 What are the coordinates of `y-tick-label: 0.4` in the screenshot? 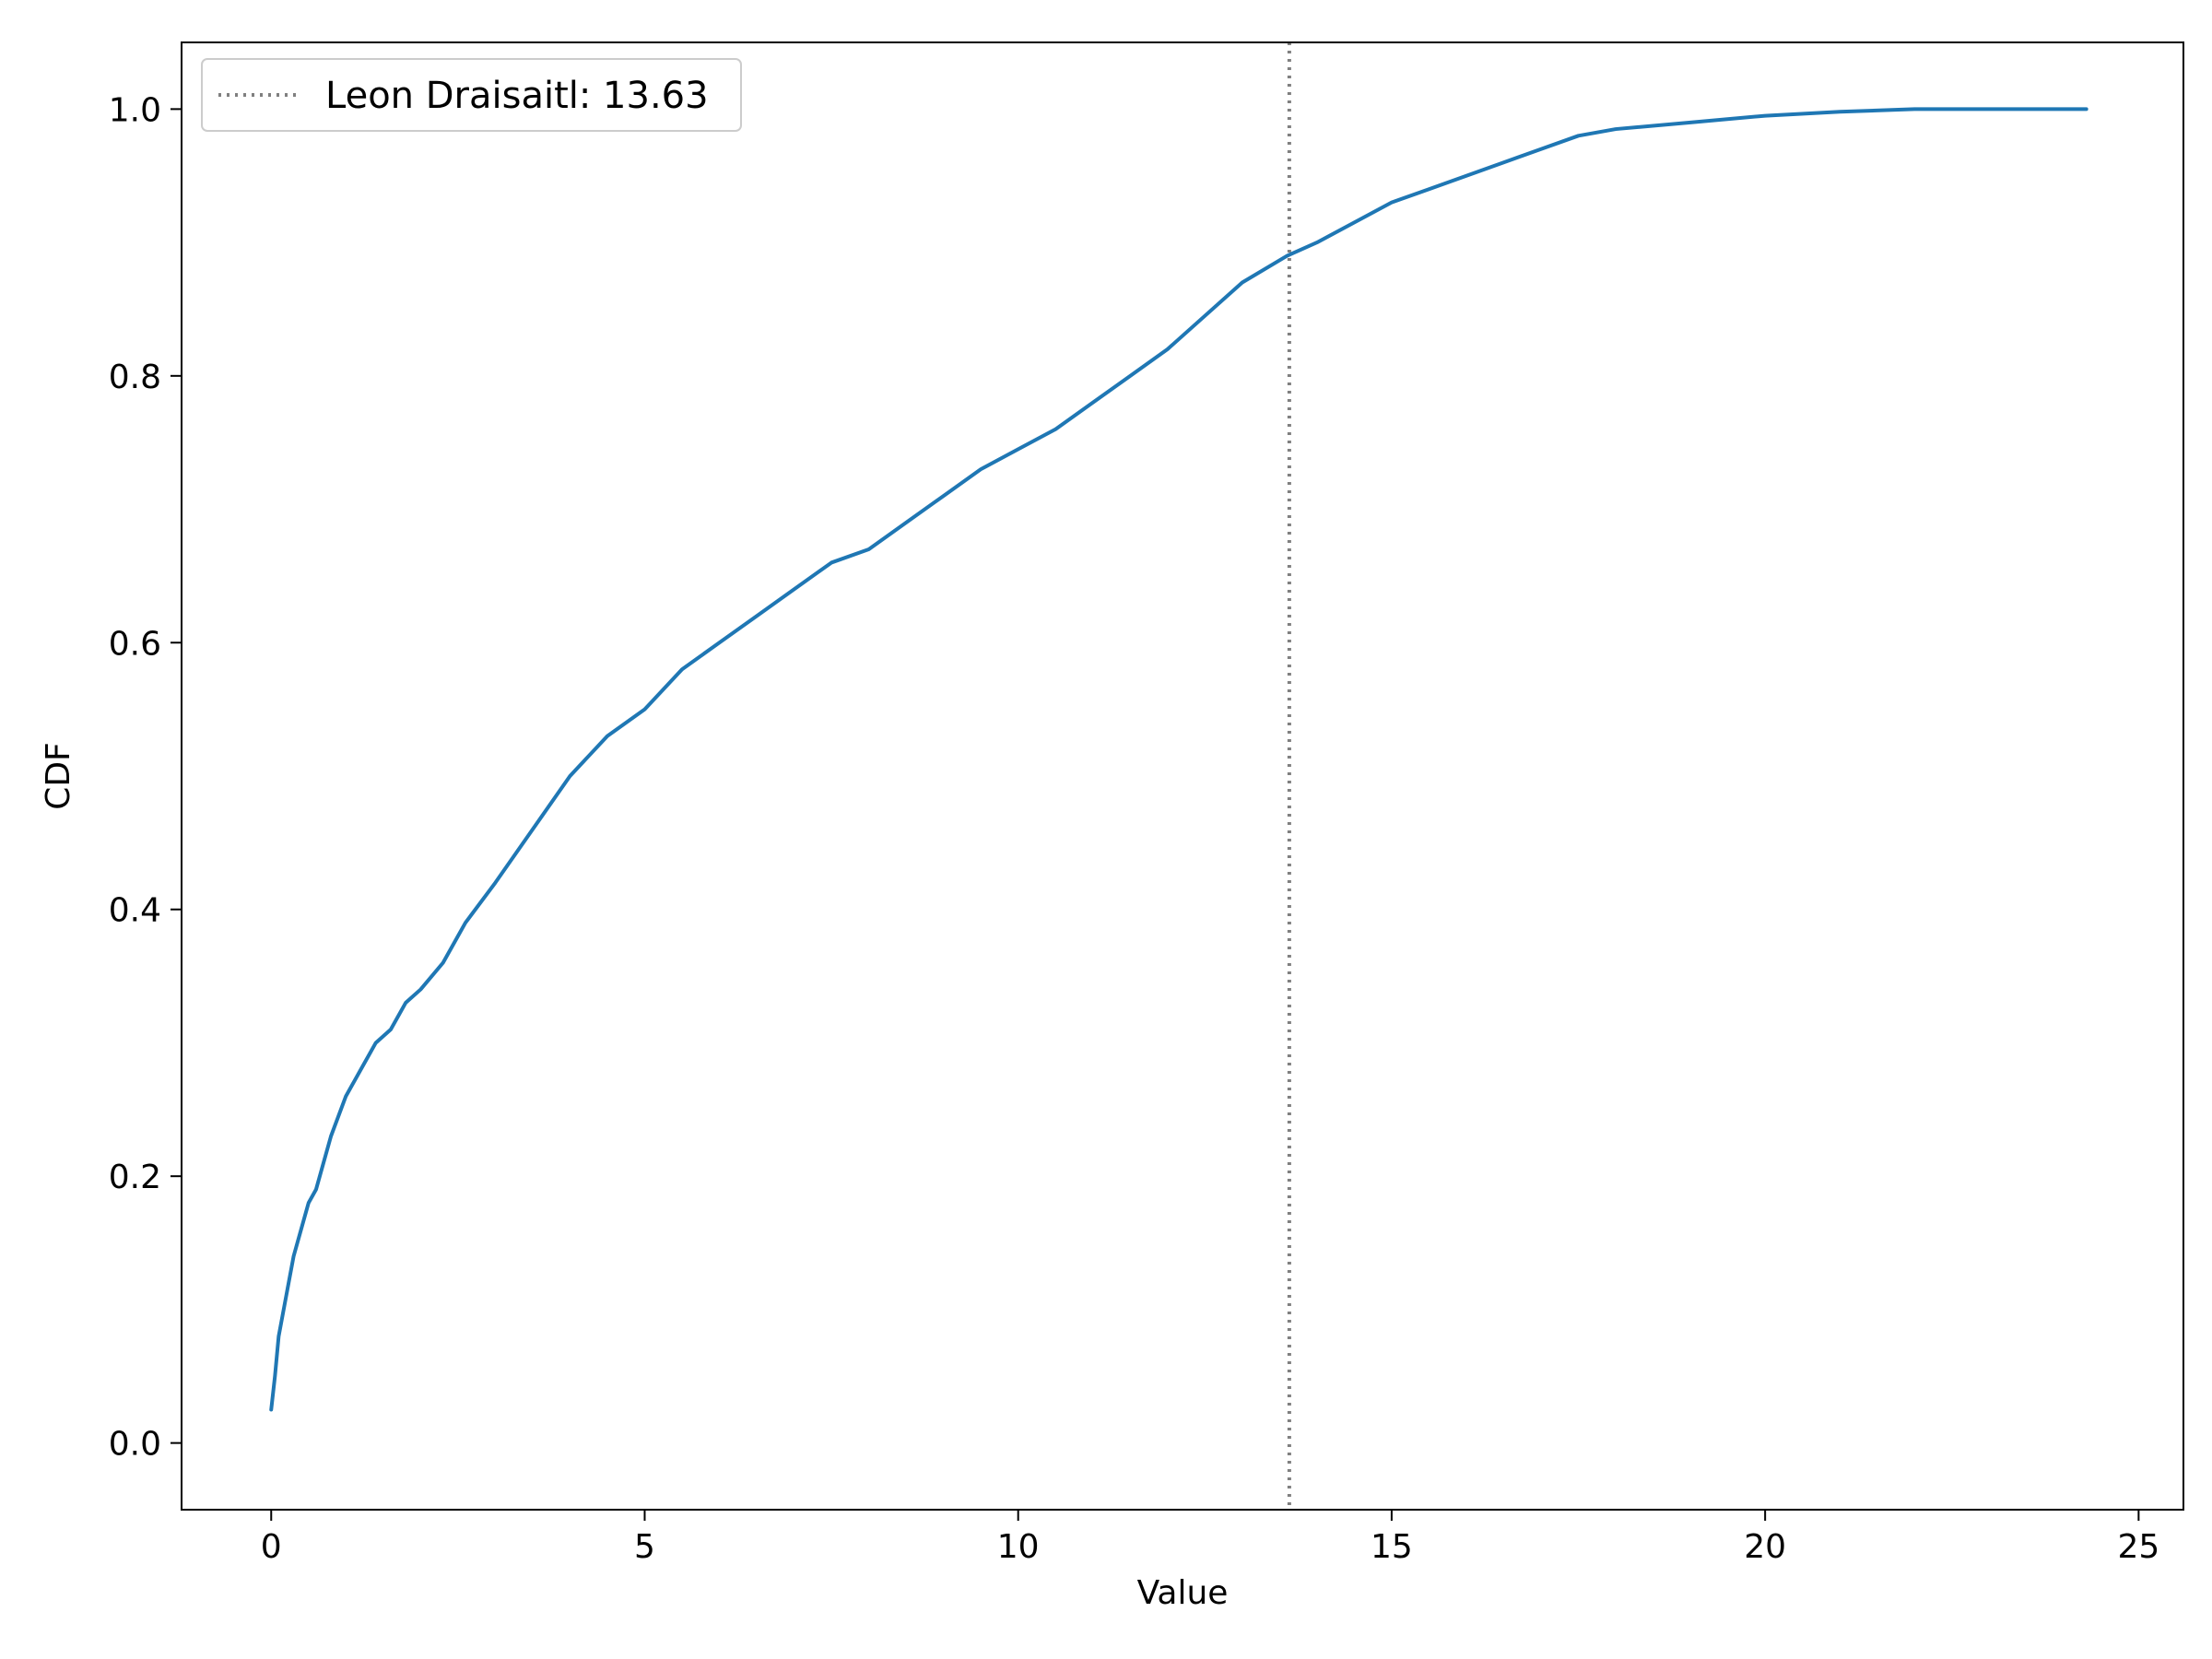 It's located at (135, 911).